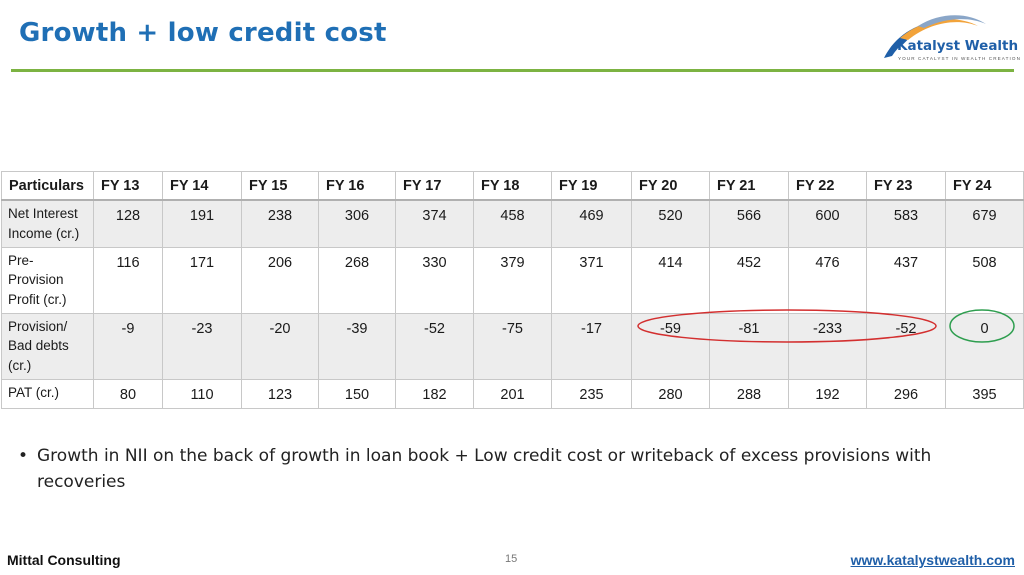  I want to click on table-cell: -39, so click(357, 346).